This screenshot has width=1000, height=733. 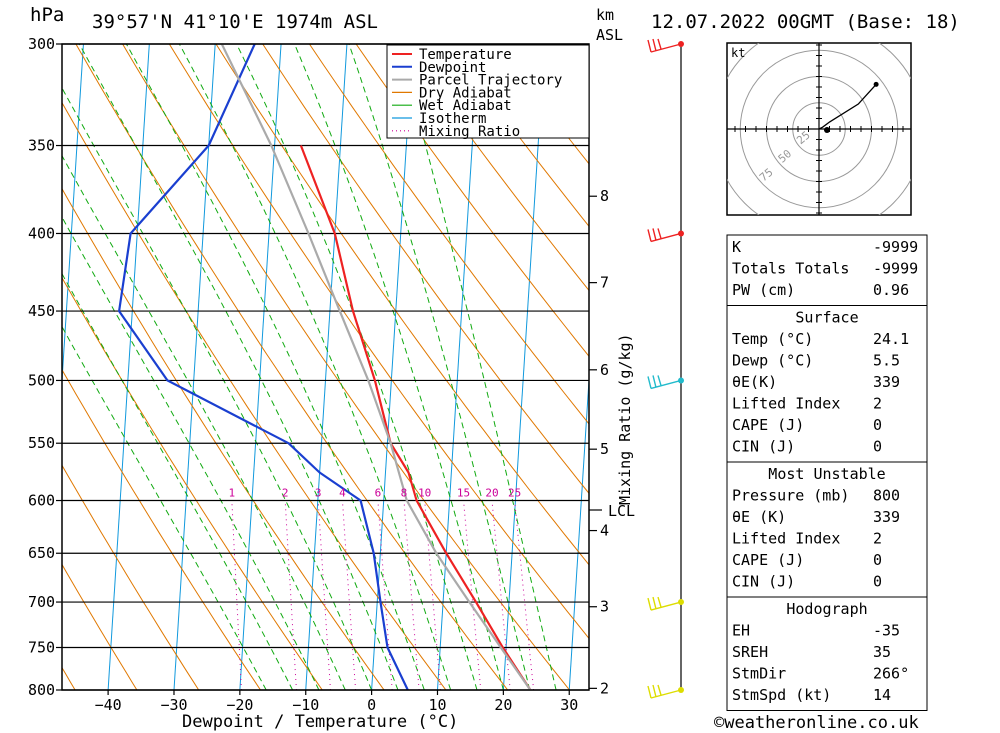 I want to click on table-label: PW (cm), so click(x=763, y=290).